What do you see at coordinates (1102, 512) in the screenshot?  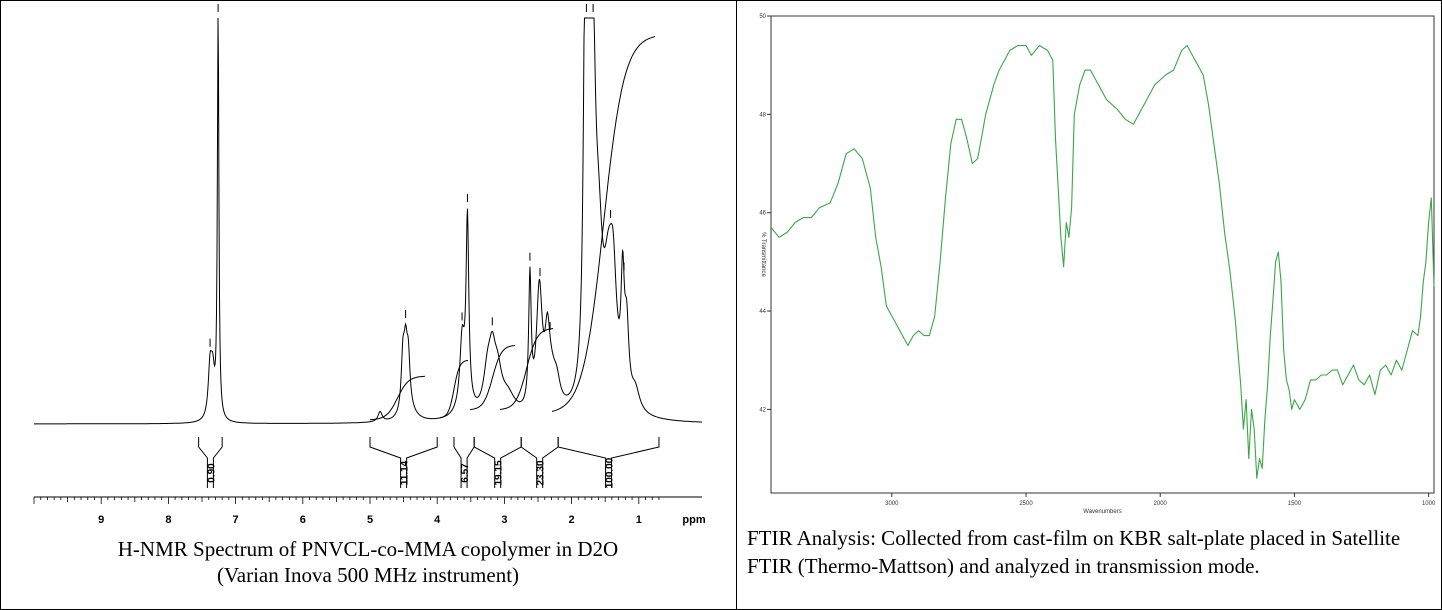 I see `ftir-x-axis-label: Wavenumbers` at bounding box center [1102, 512].